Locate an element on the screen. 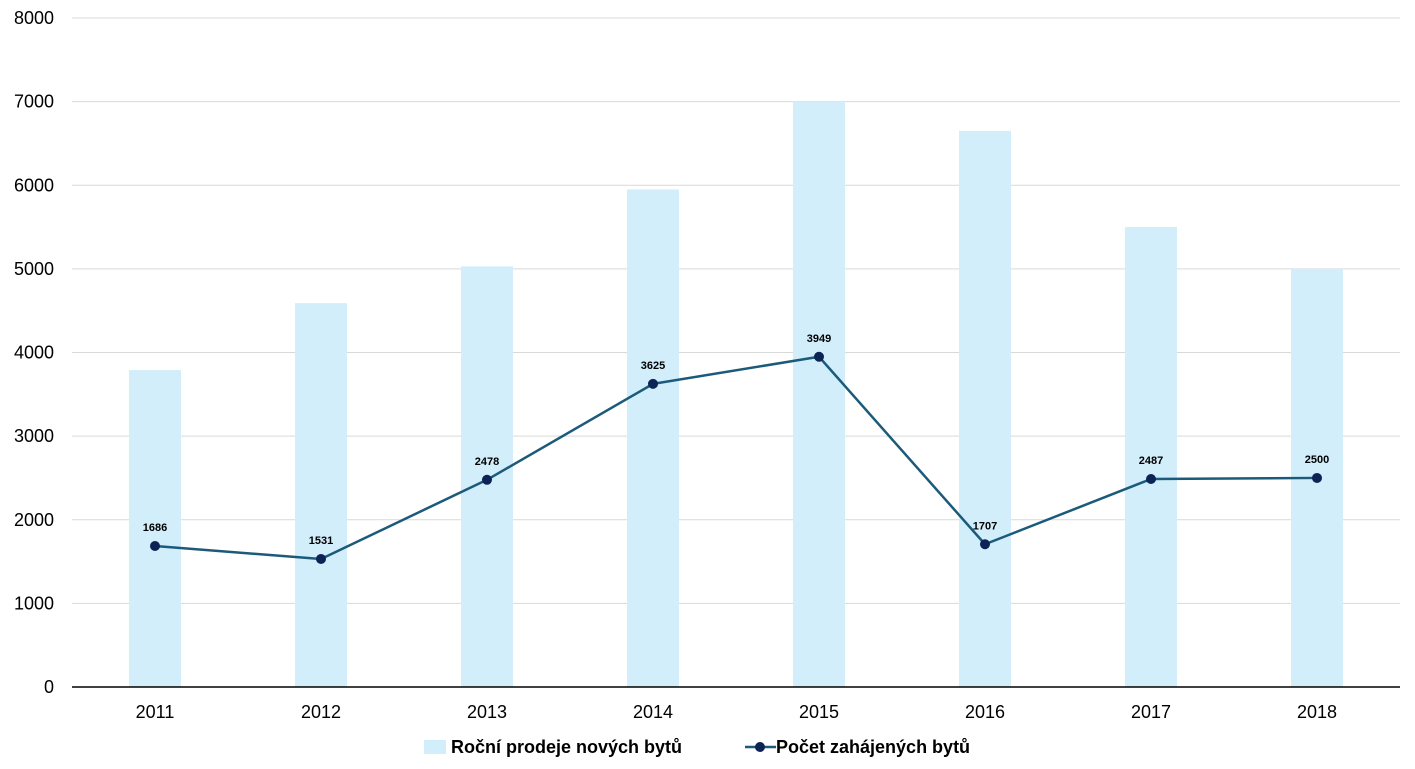  y-tick-label: 4000 is located at coordinates (34, 353).